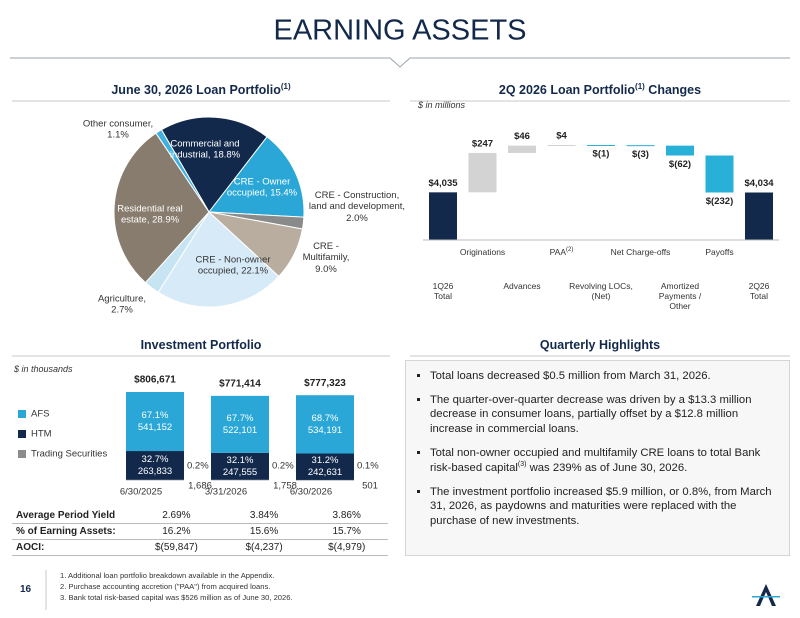 The width and height of the screenshot is (800, 618). Describe the element at coordinates (601, 154) in the screenshot. I see `value-label: $(1)` at that location.